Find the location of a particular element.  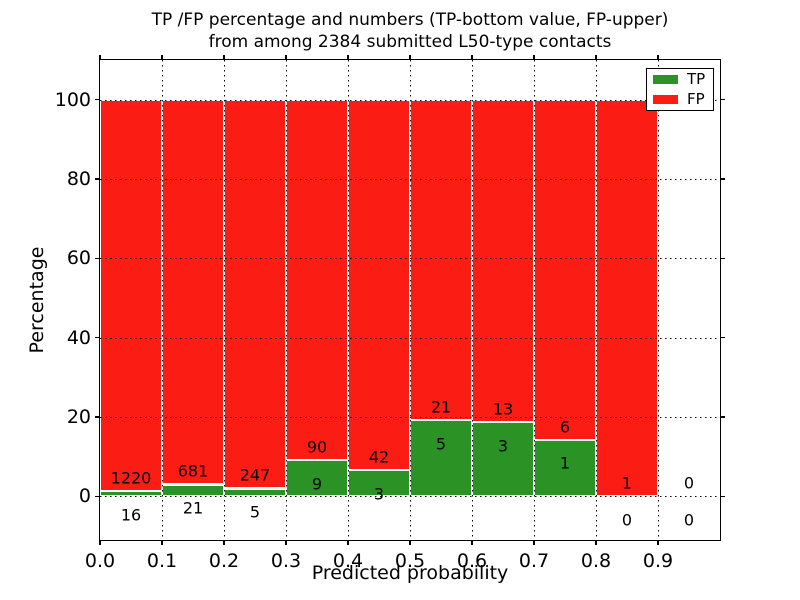

y-axis-label: Percentage is located at coordinates (37, 300).